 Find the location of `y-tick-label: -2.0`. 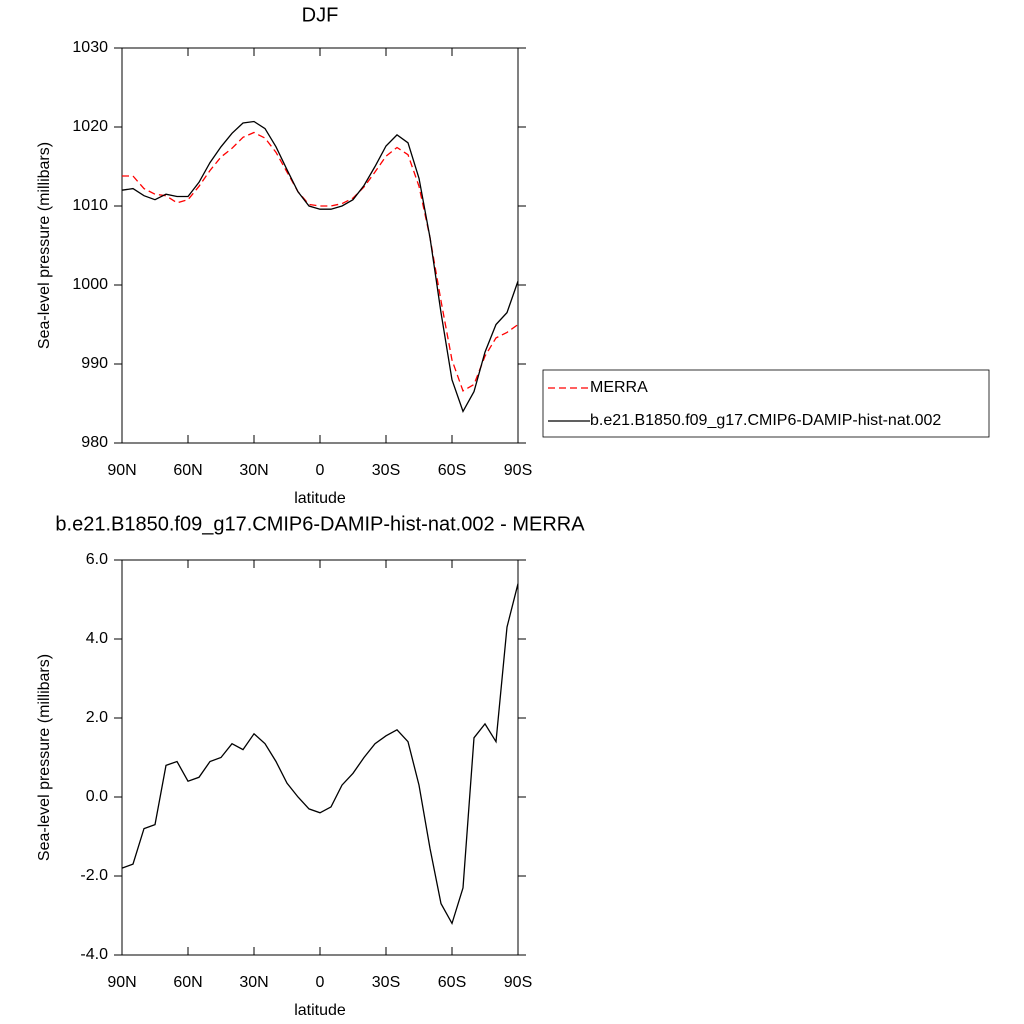

y-tick-label: -2.0 is located at coordinates (94, 875).